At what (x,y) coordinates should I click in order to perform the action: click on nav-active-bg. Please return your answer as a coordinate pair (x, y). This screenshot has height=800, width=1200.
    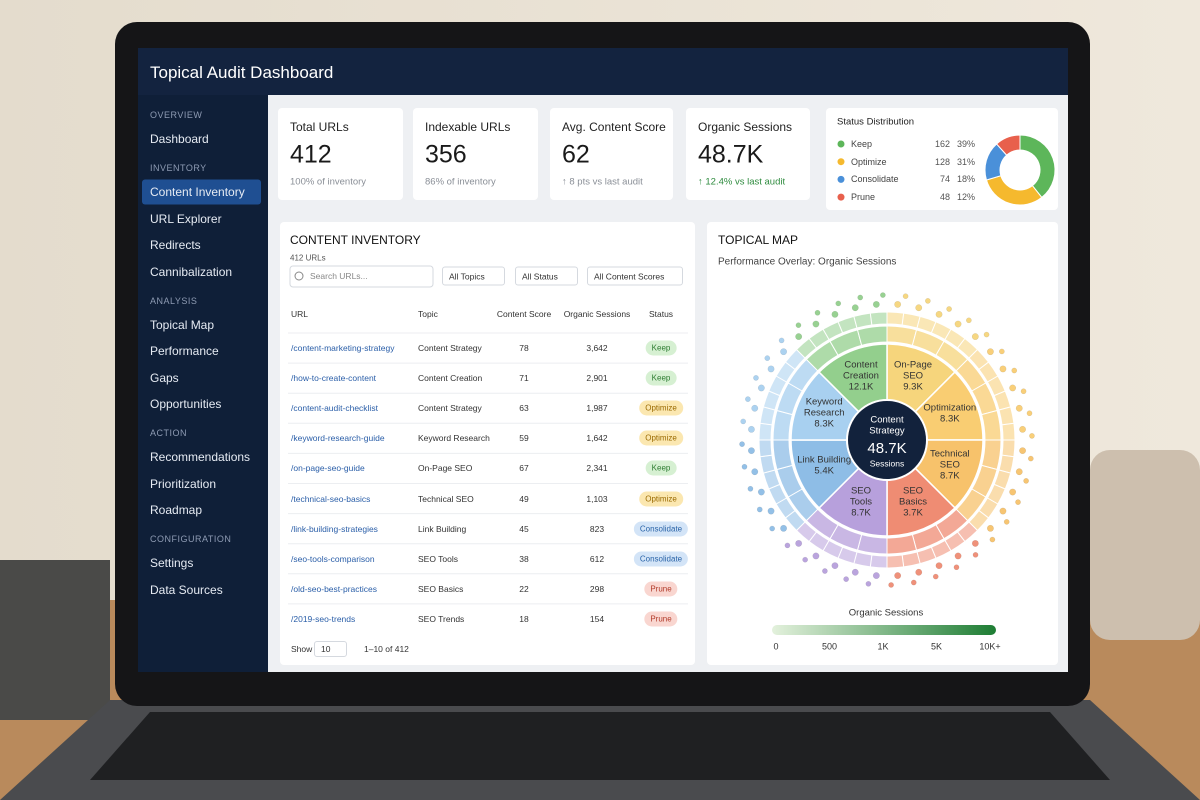
    Looking at the image, I should click on (201, 192).